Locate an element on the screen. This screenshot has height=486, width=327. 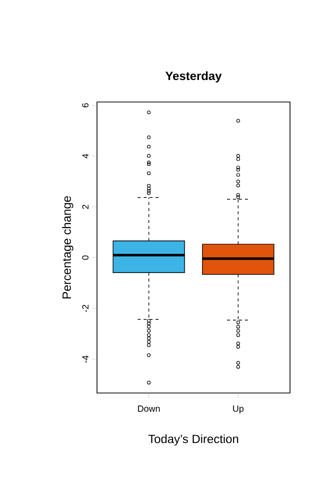
x-axis-title: Today’s Direction is located at coordinates (193, 440).